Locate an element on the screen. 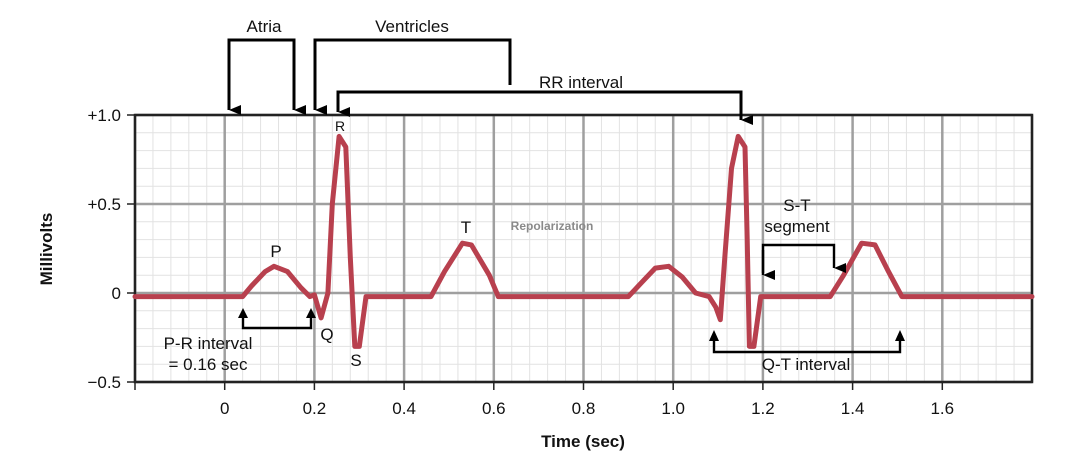  y-tick-label: +0.5 is located at coordinates (104, 204).